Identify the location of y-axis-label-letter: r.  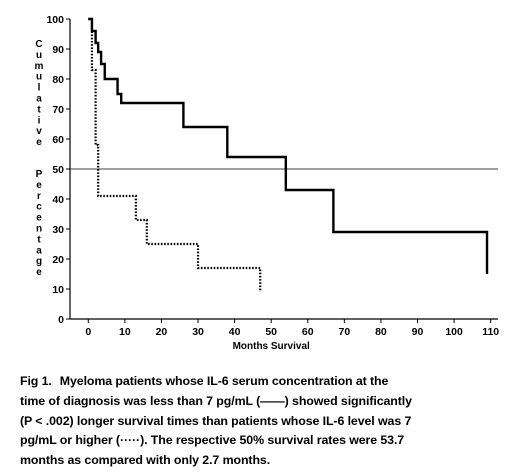
(39, 196).